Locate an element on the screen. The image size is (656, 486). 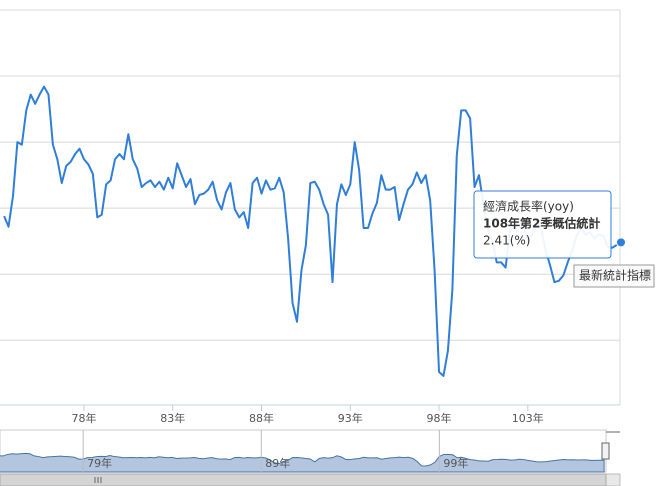
navigator-tick-label: 99年 is located at coordinates (455, 463).